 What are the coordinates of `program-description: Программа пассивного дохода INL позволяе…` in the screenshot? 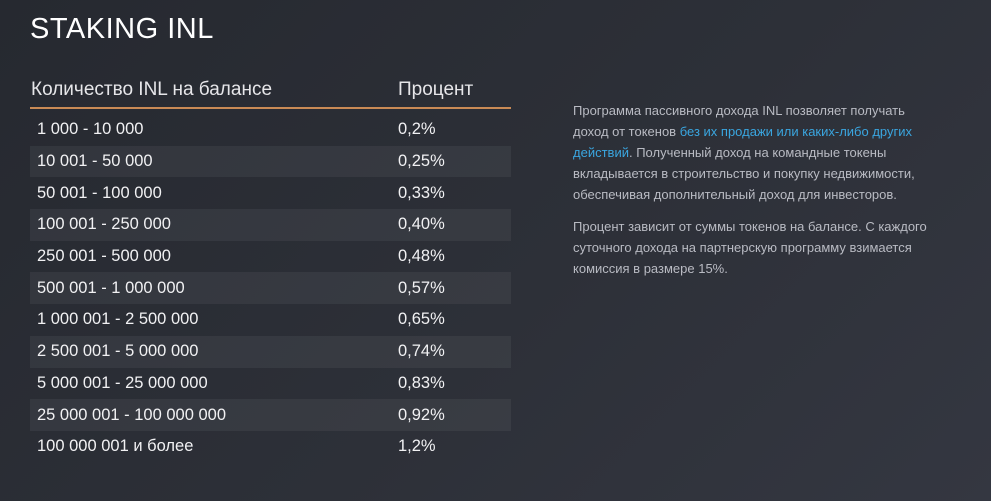 It's located at (758, 195).